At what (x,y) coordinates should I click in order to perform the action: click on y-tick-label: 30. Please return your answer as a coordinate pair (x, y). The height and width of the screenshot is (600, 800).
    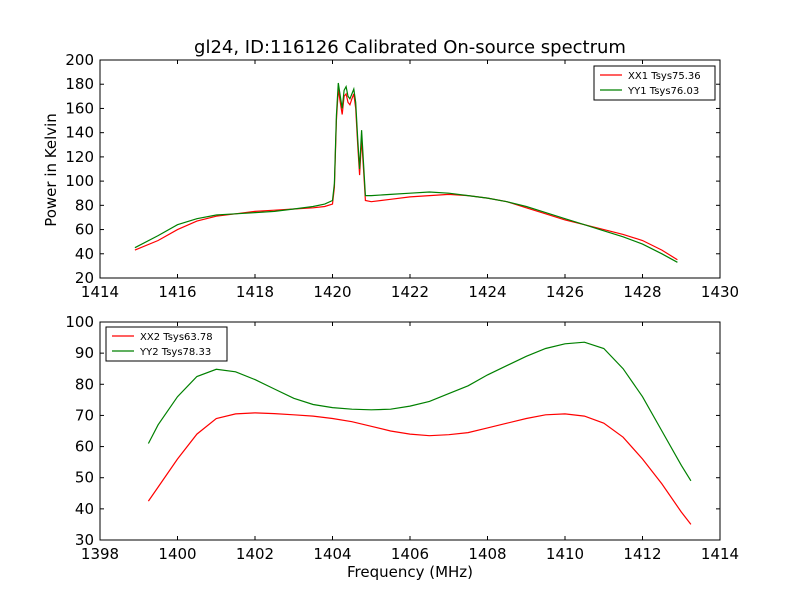
    Looking at the image, I should click on (84, 540).